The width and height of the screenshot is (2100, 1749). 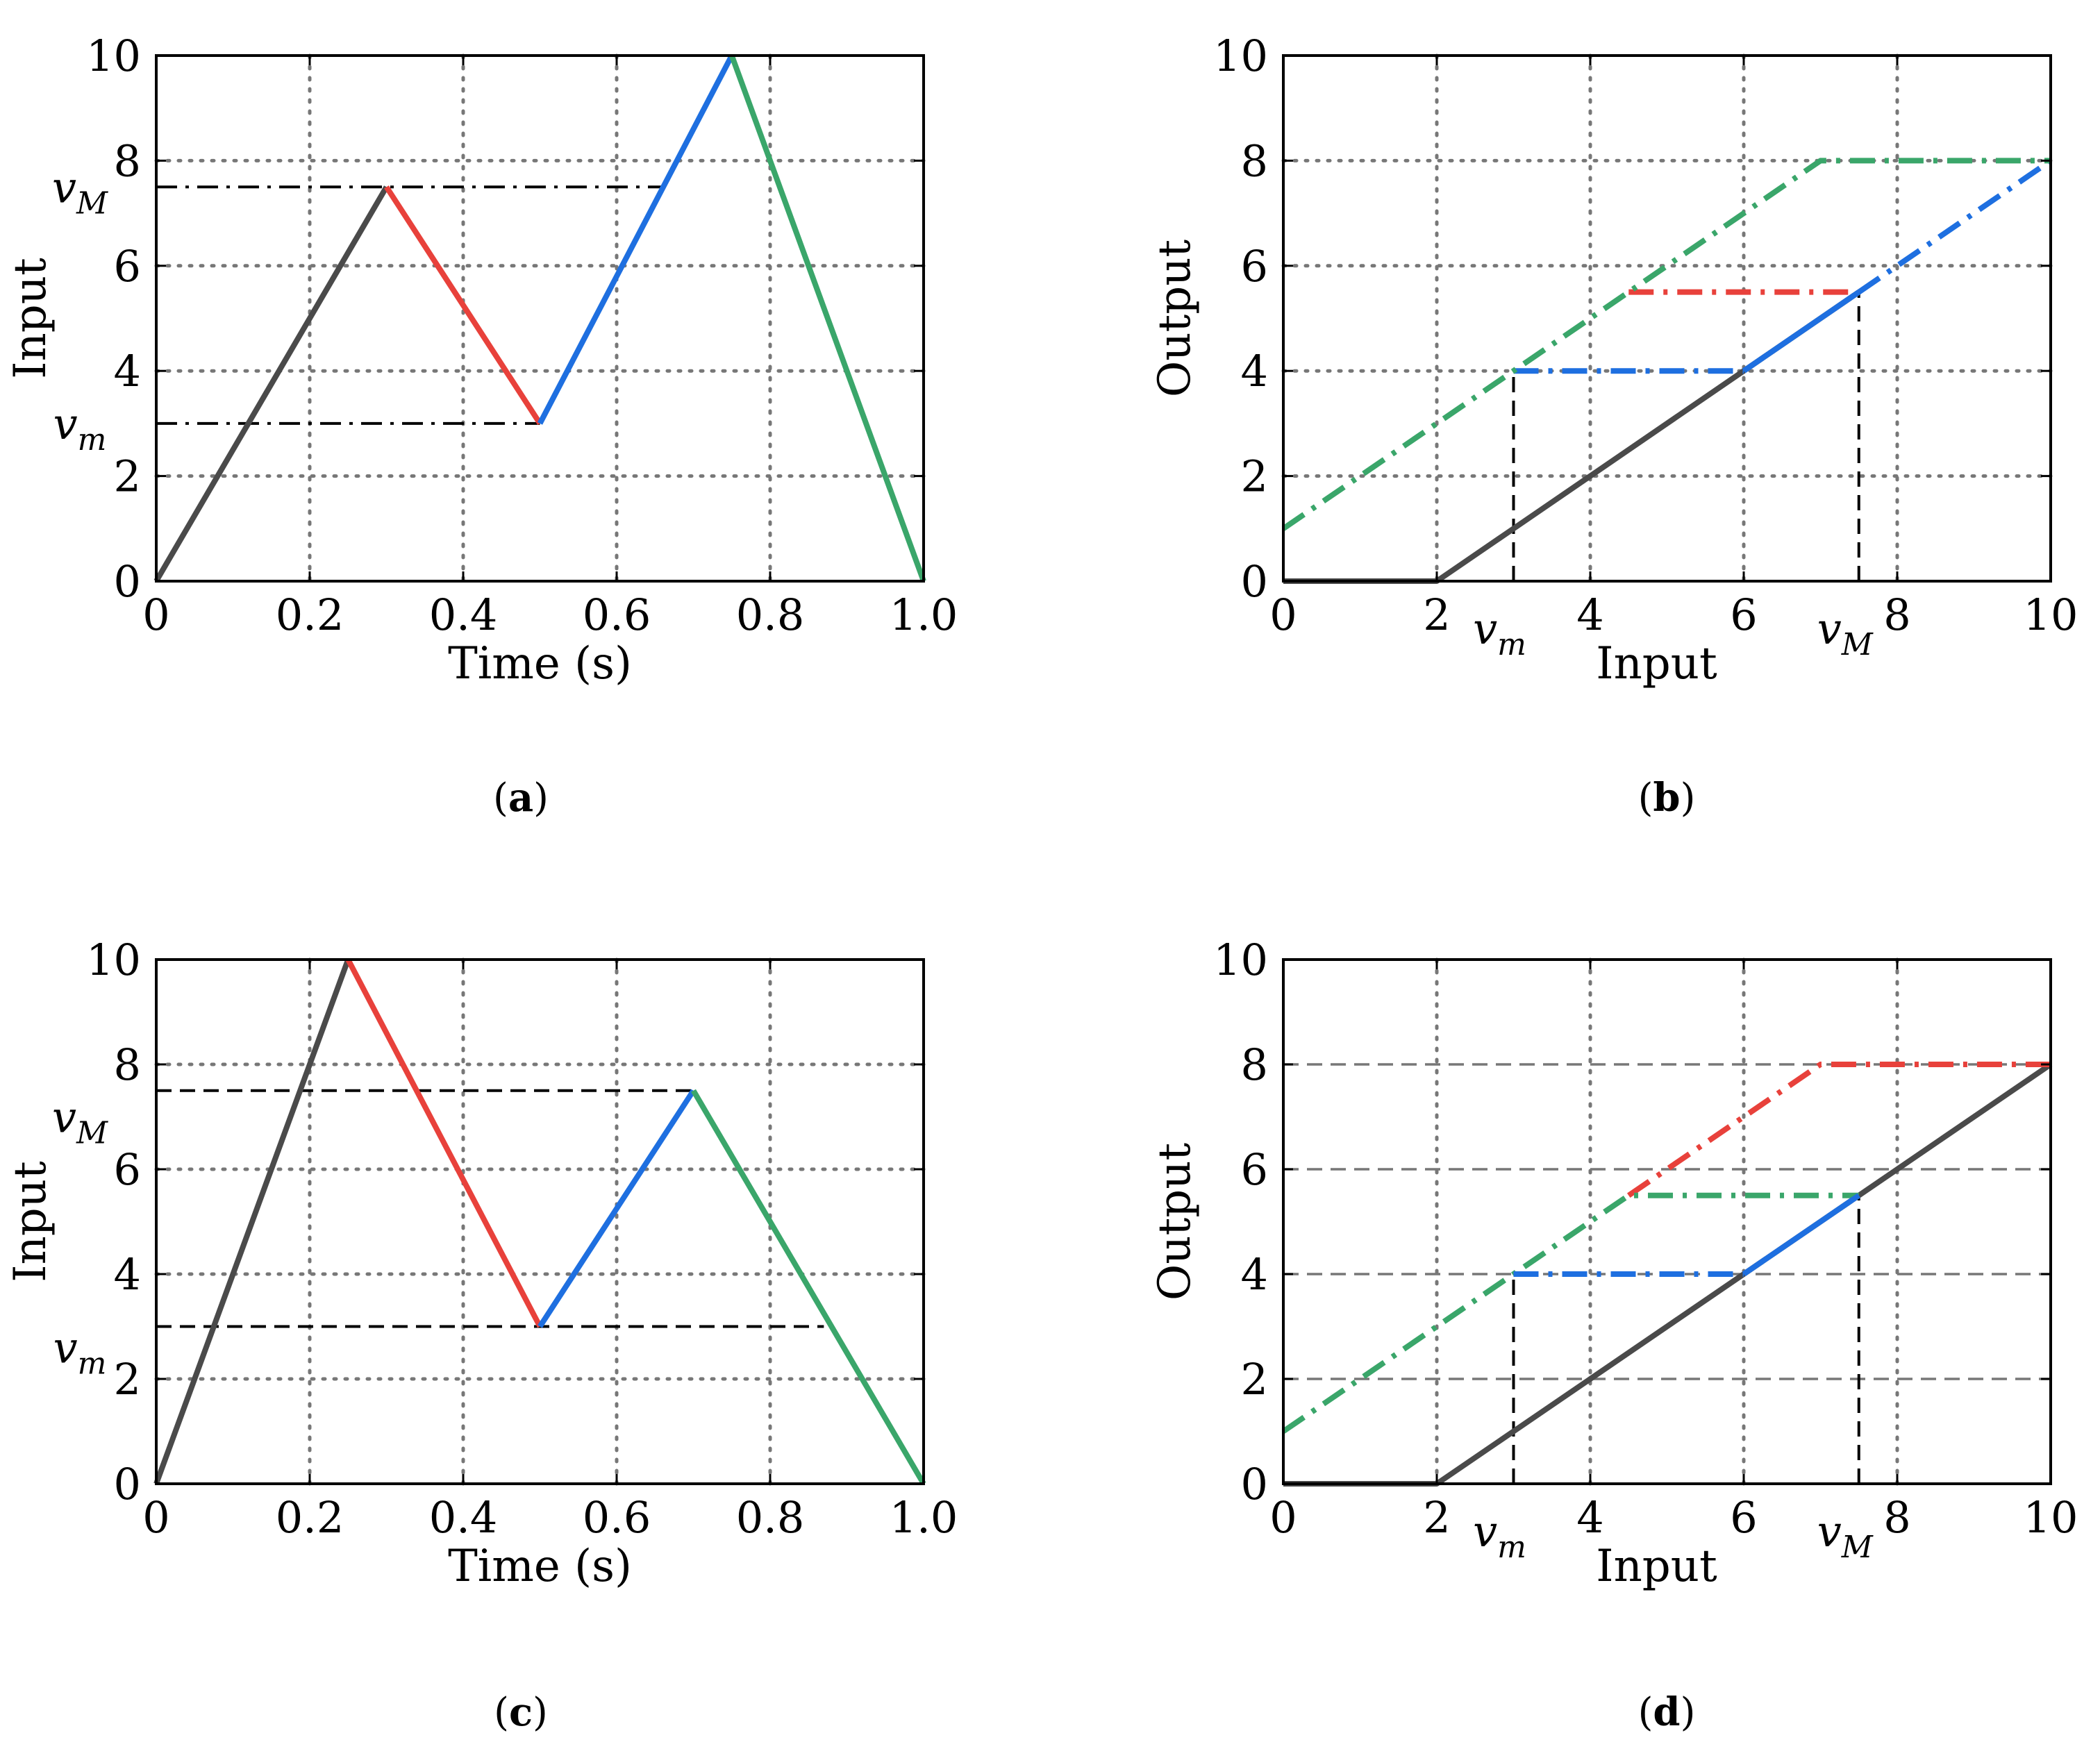 What do you see at coordinates (1955, 226) in the screenshot?
I see `series-blue-branch-end` at bounding box center [1955, 226].